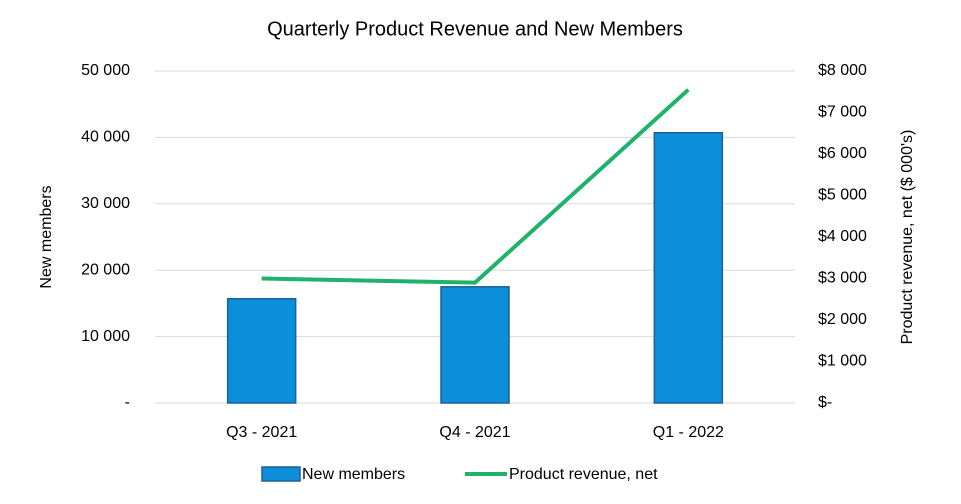 Image resolution: width=961 pixels, height=504 pixels. Describe the element at coordinates (105, 203) in the screenshot. I see `y-tick-label: 30 000` at that location.